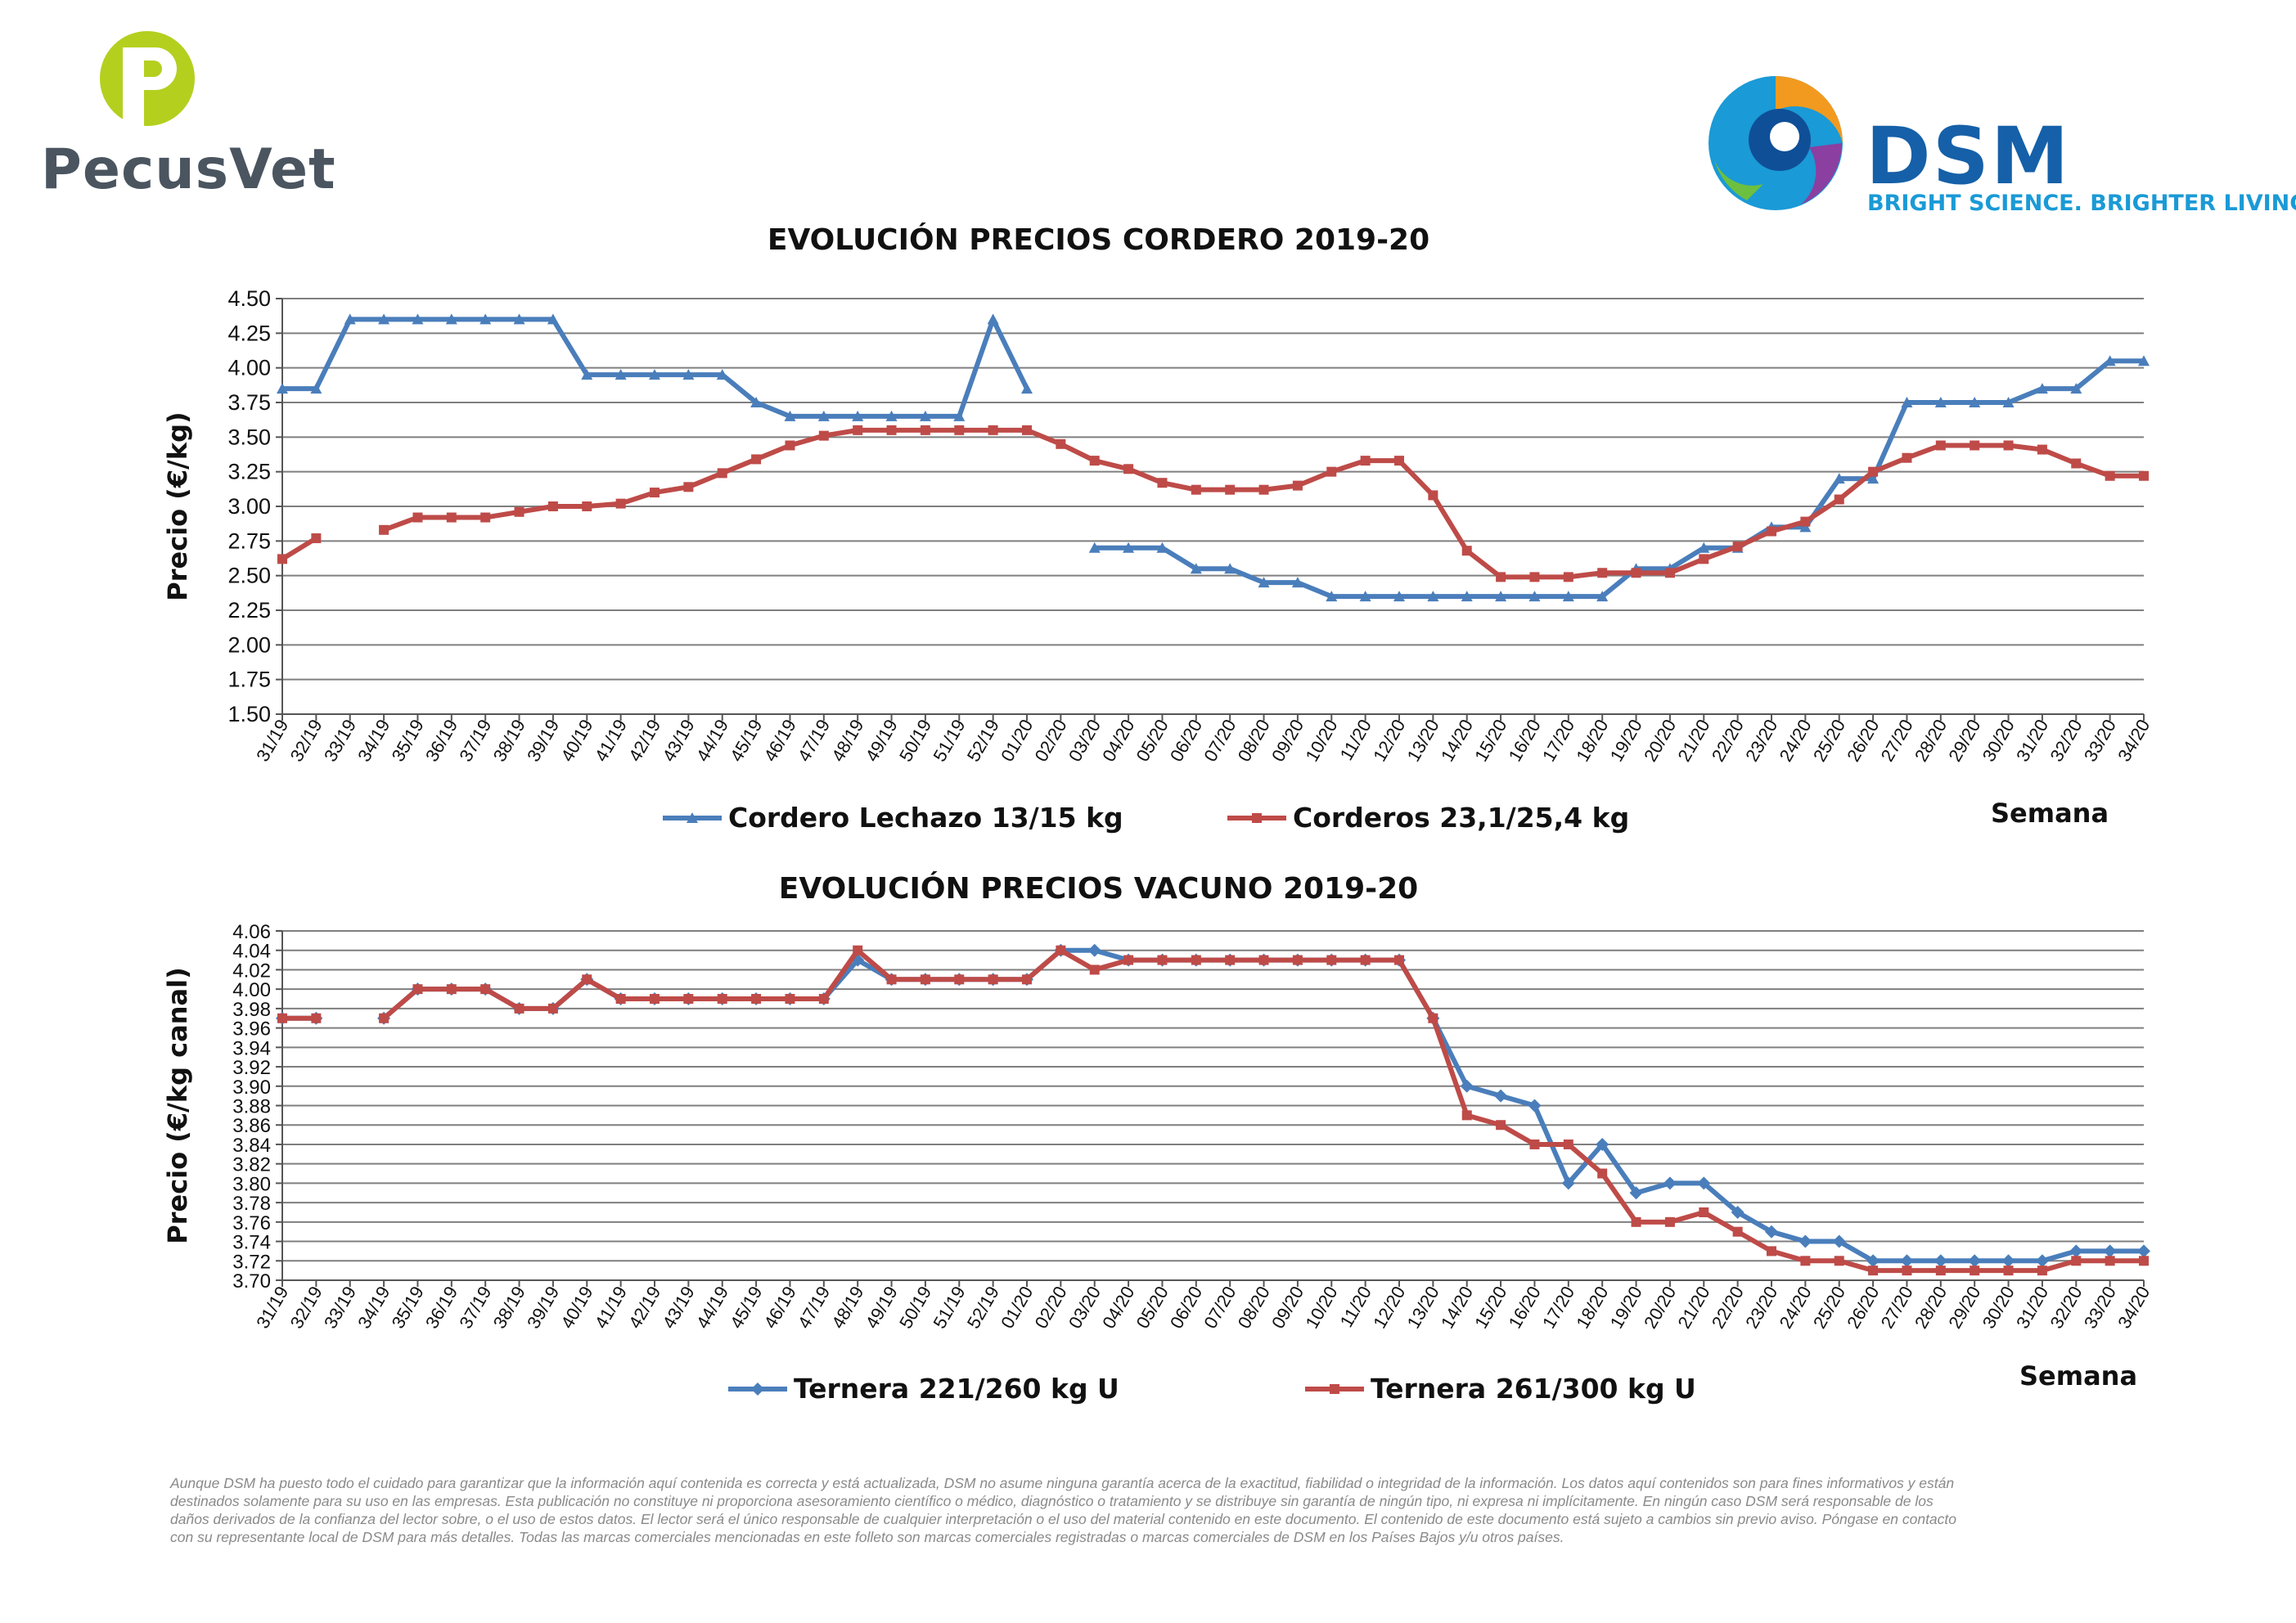  I want to click on y-tick-label: 3.84, so click(252, 1146).